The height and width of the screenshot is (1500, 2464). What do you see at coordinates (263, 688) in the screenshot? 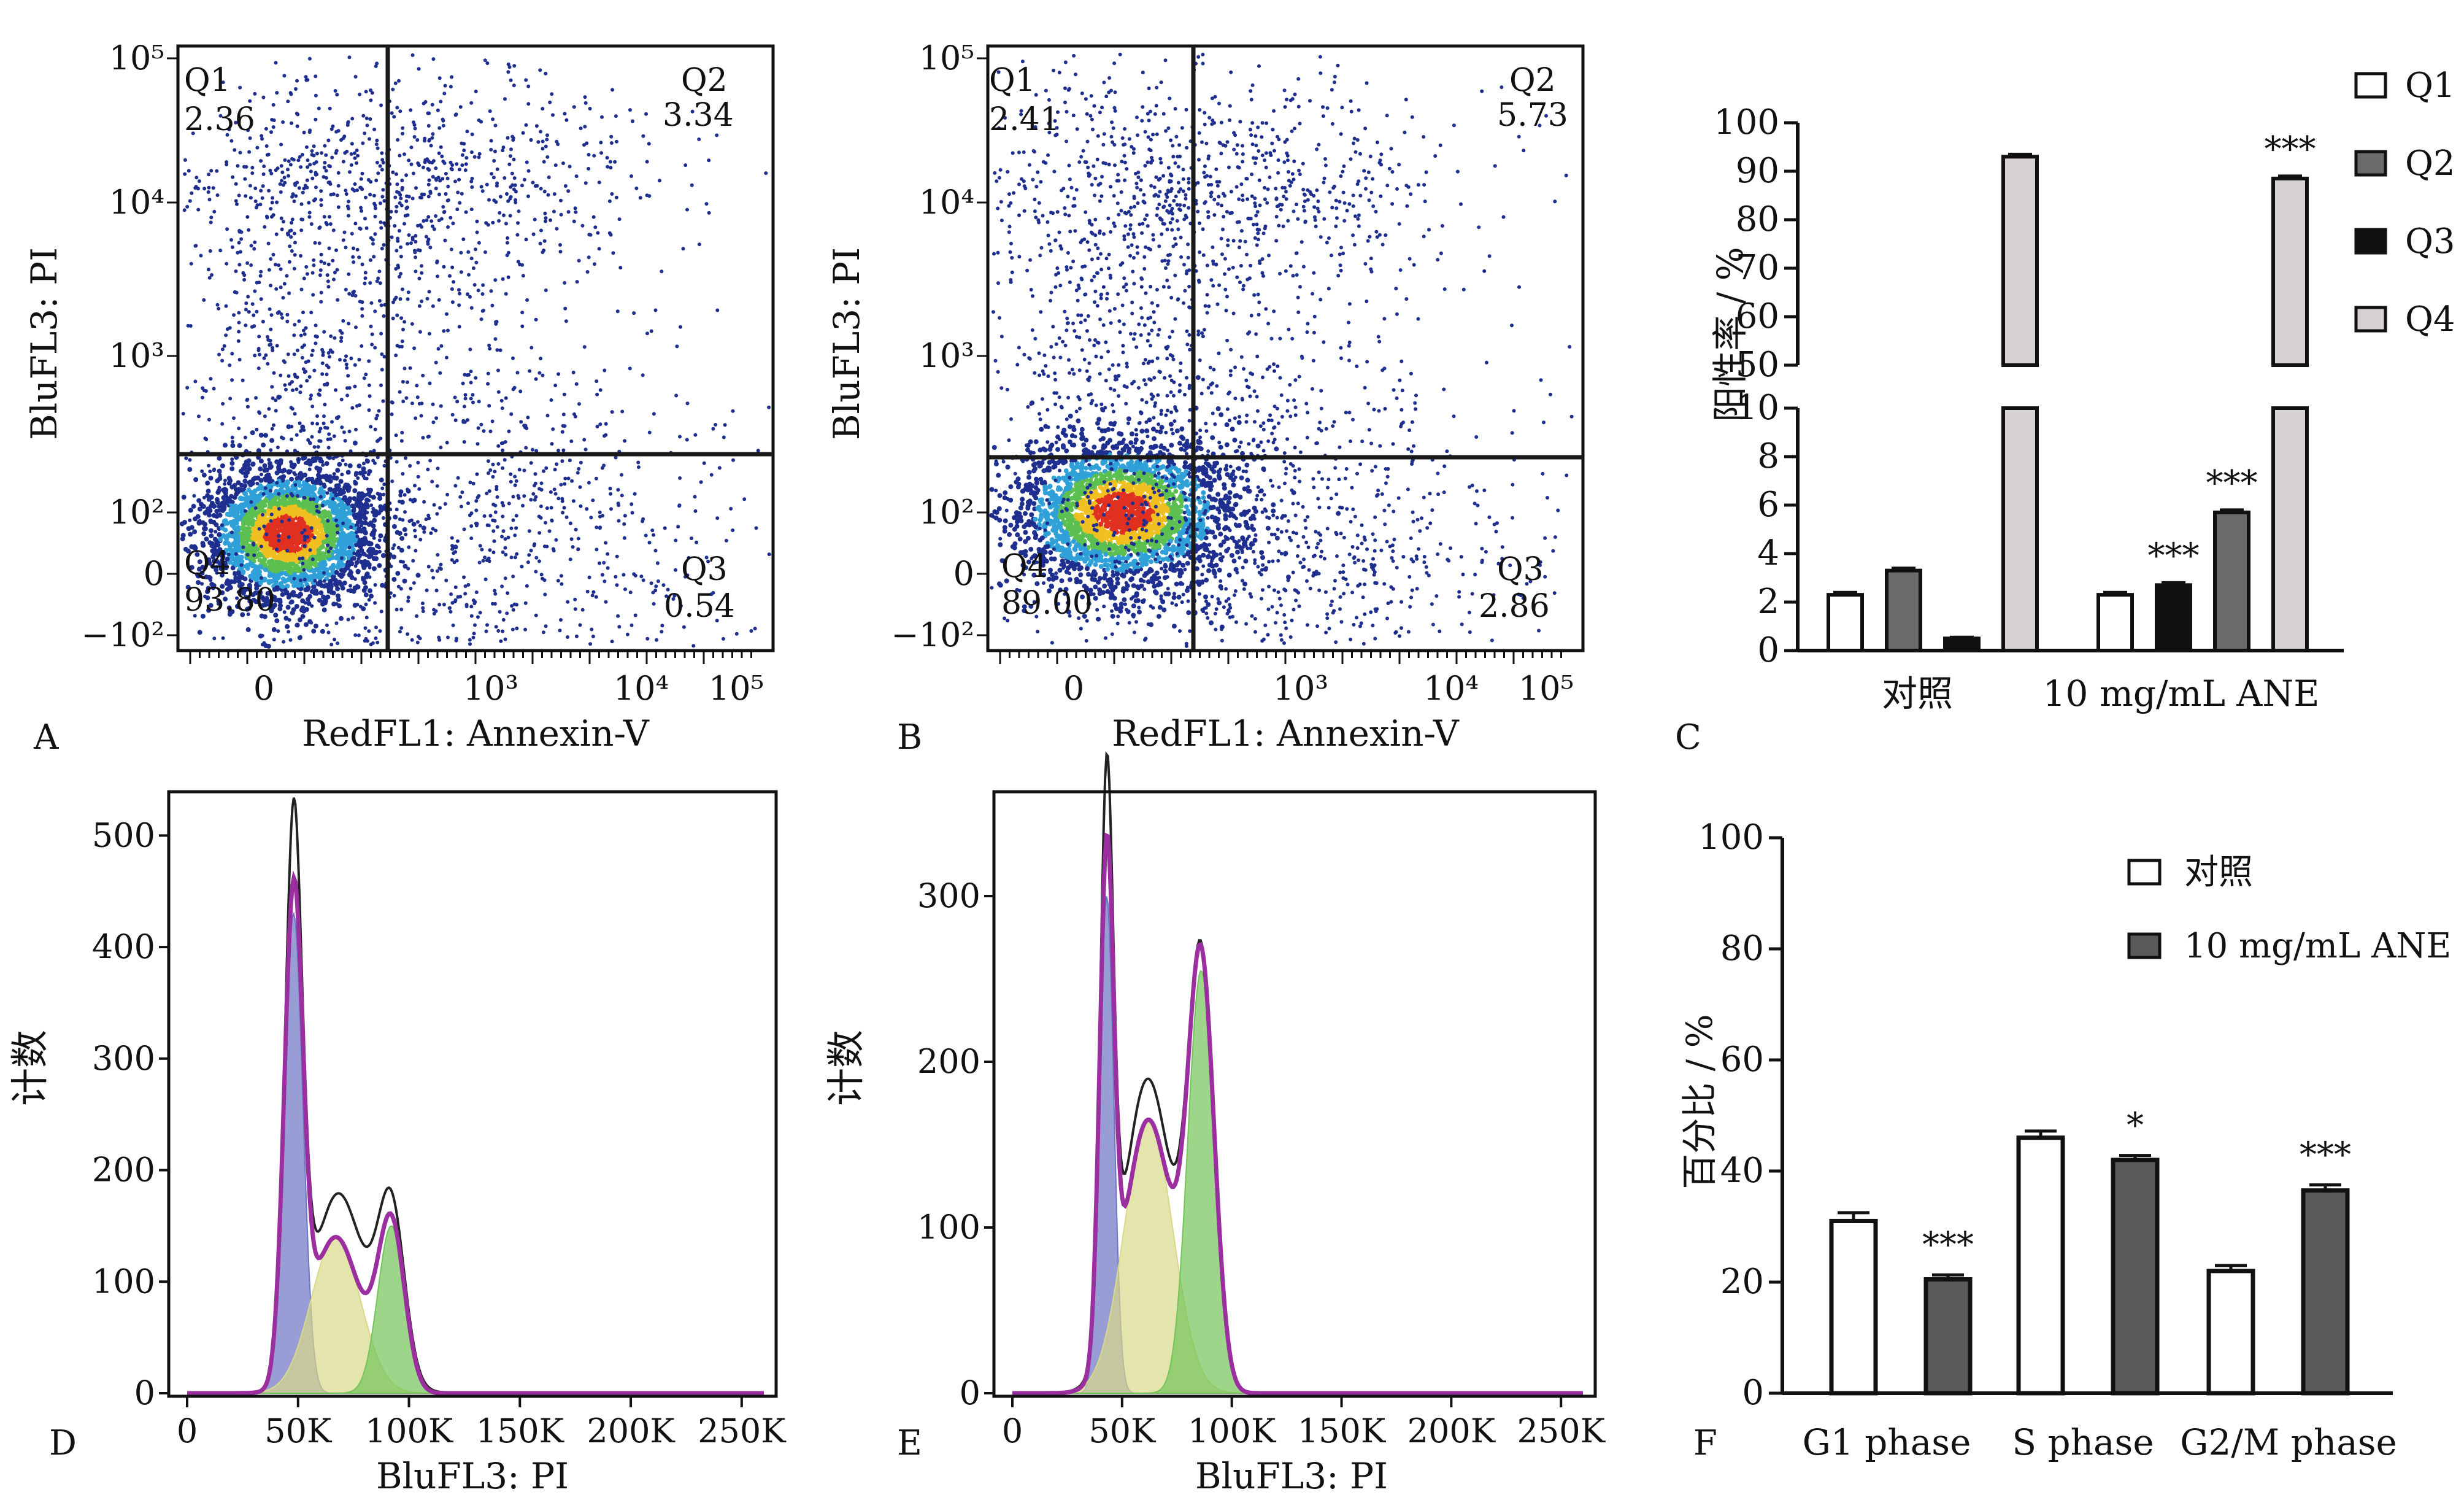
I see `x-tick-label: 0` at bounding box center [263, 688].